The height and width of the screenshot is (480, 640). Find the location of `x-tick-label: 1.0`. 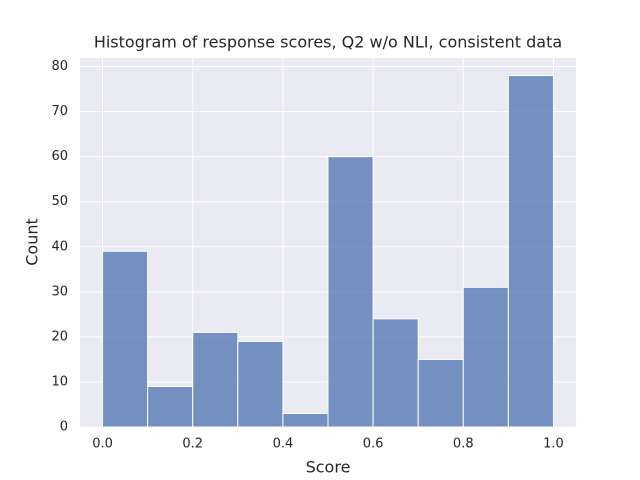

x-tick-label: 1.0 is located at coordinates (553, 444).